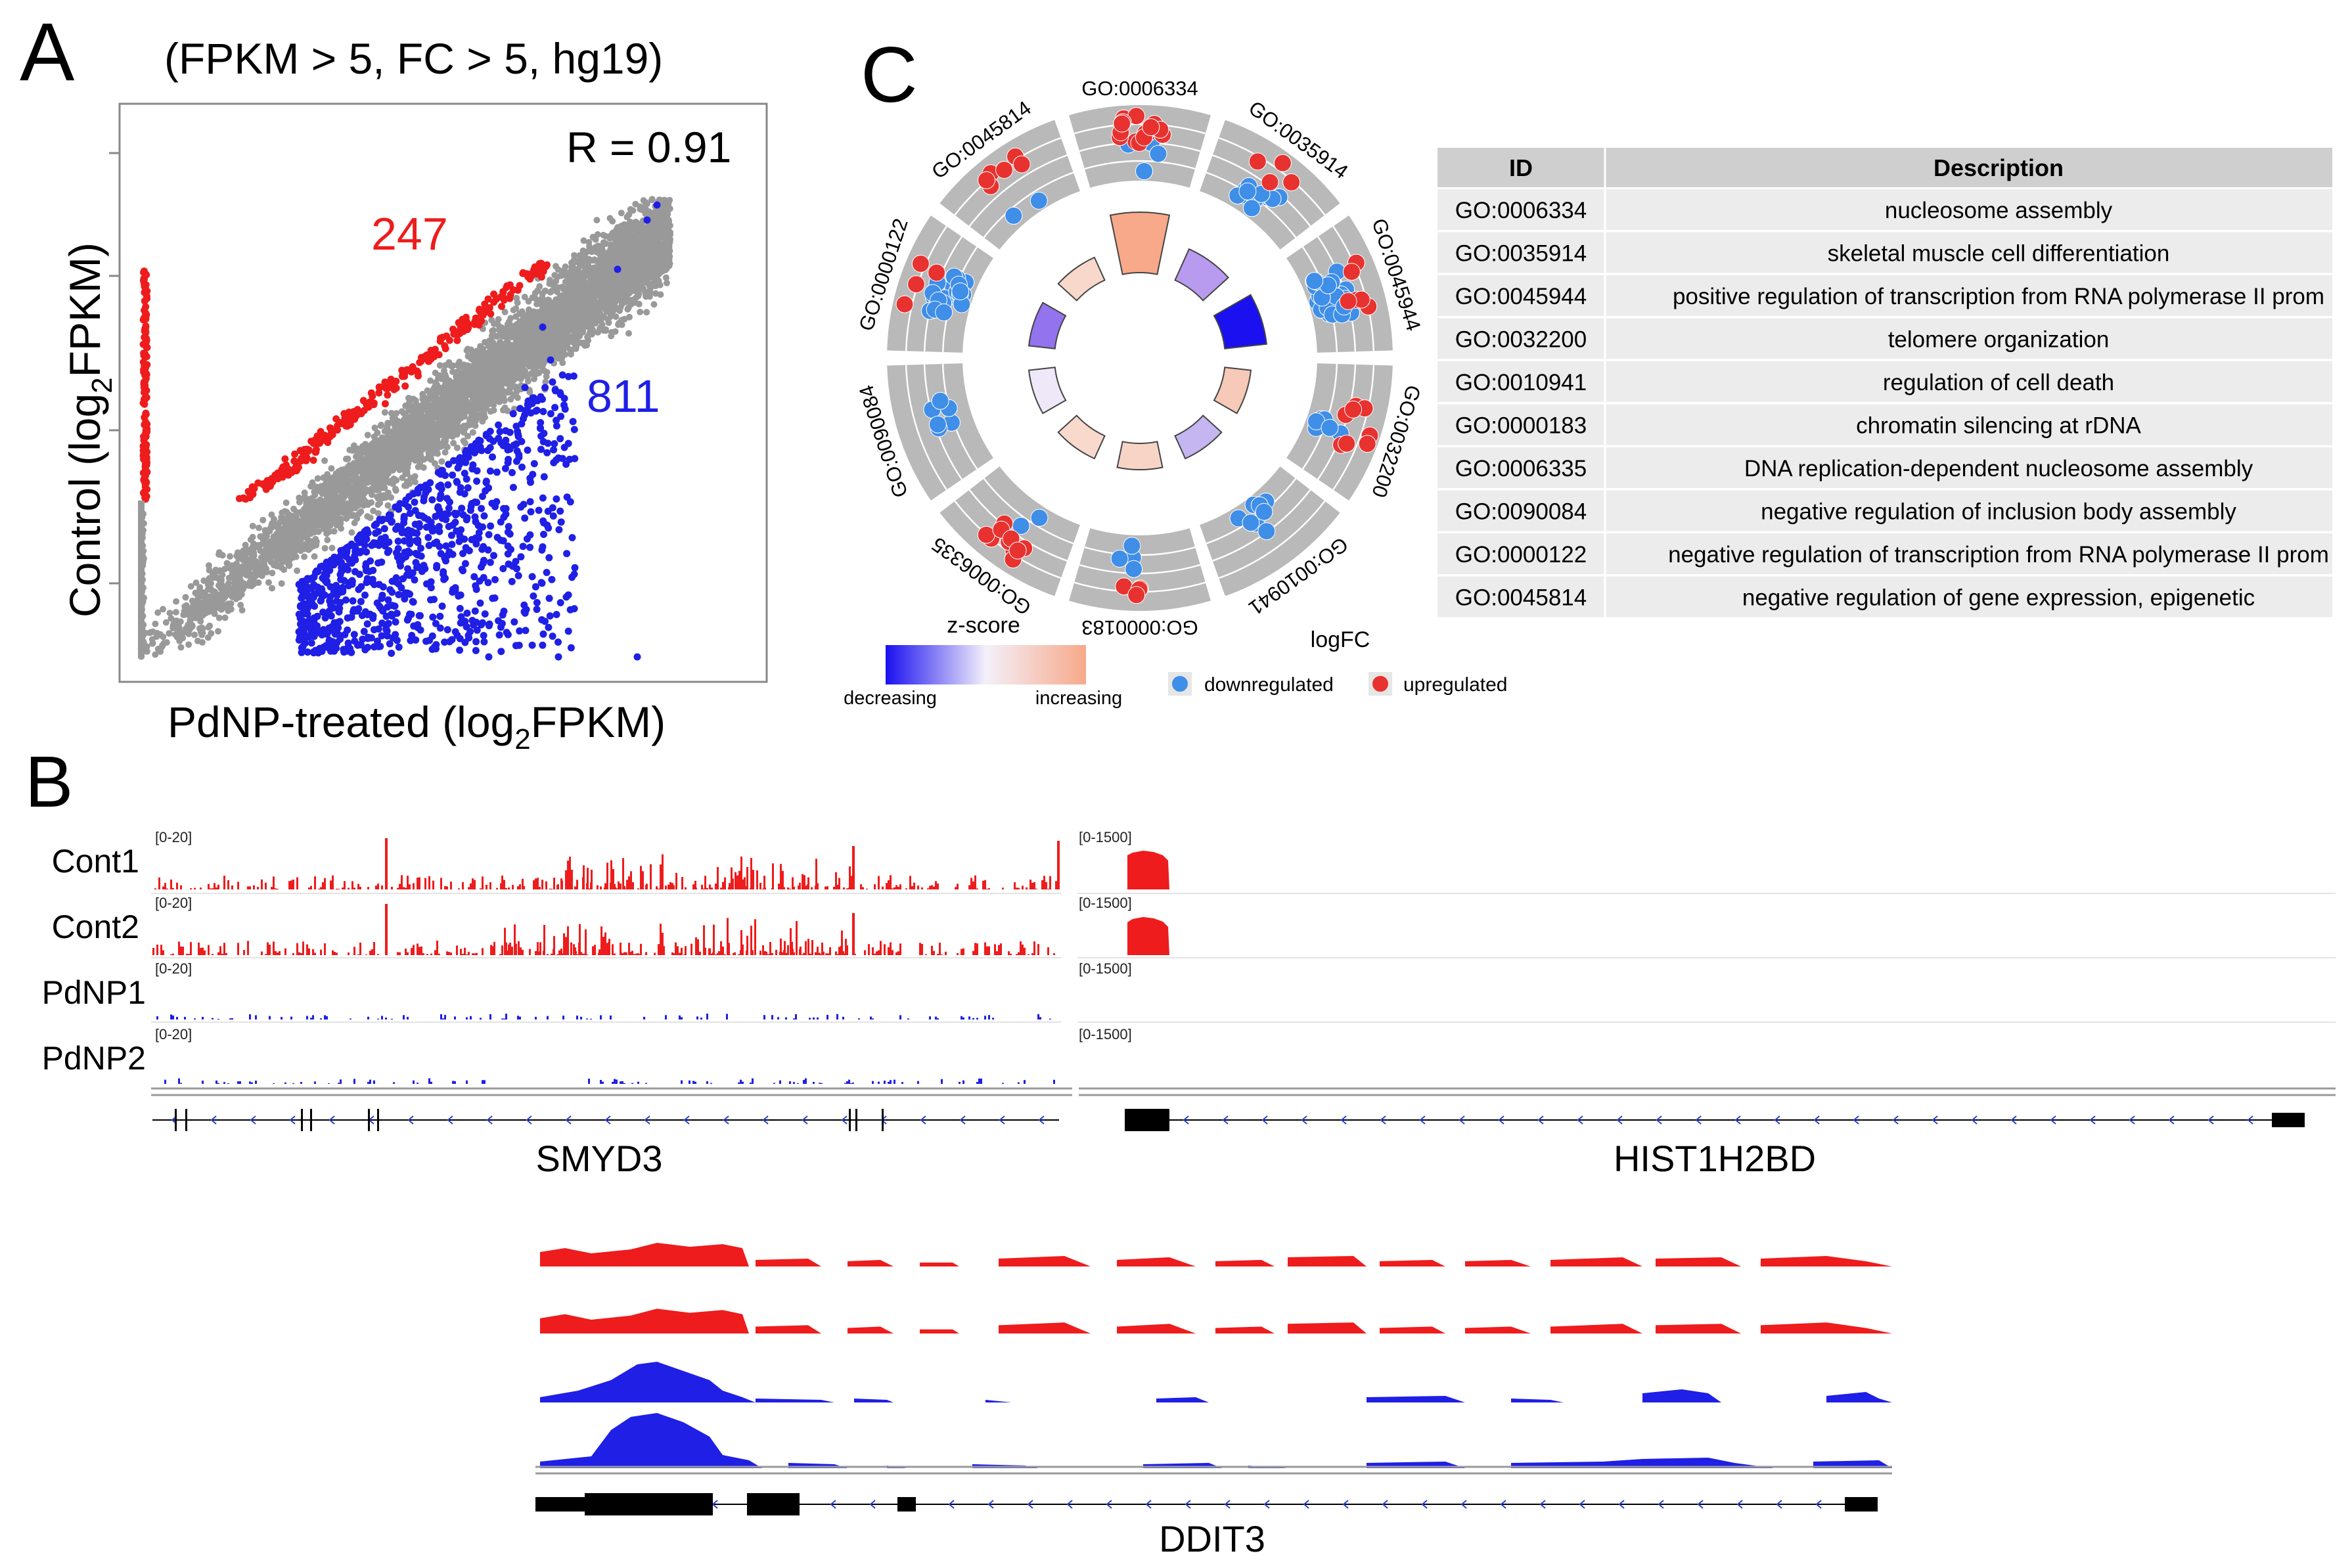  What do you see at coordinates (405, 428) in the screenshot?
I see `scatter-points` at bounding box center [405, 428].